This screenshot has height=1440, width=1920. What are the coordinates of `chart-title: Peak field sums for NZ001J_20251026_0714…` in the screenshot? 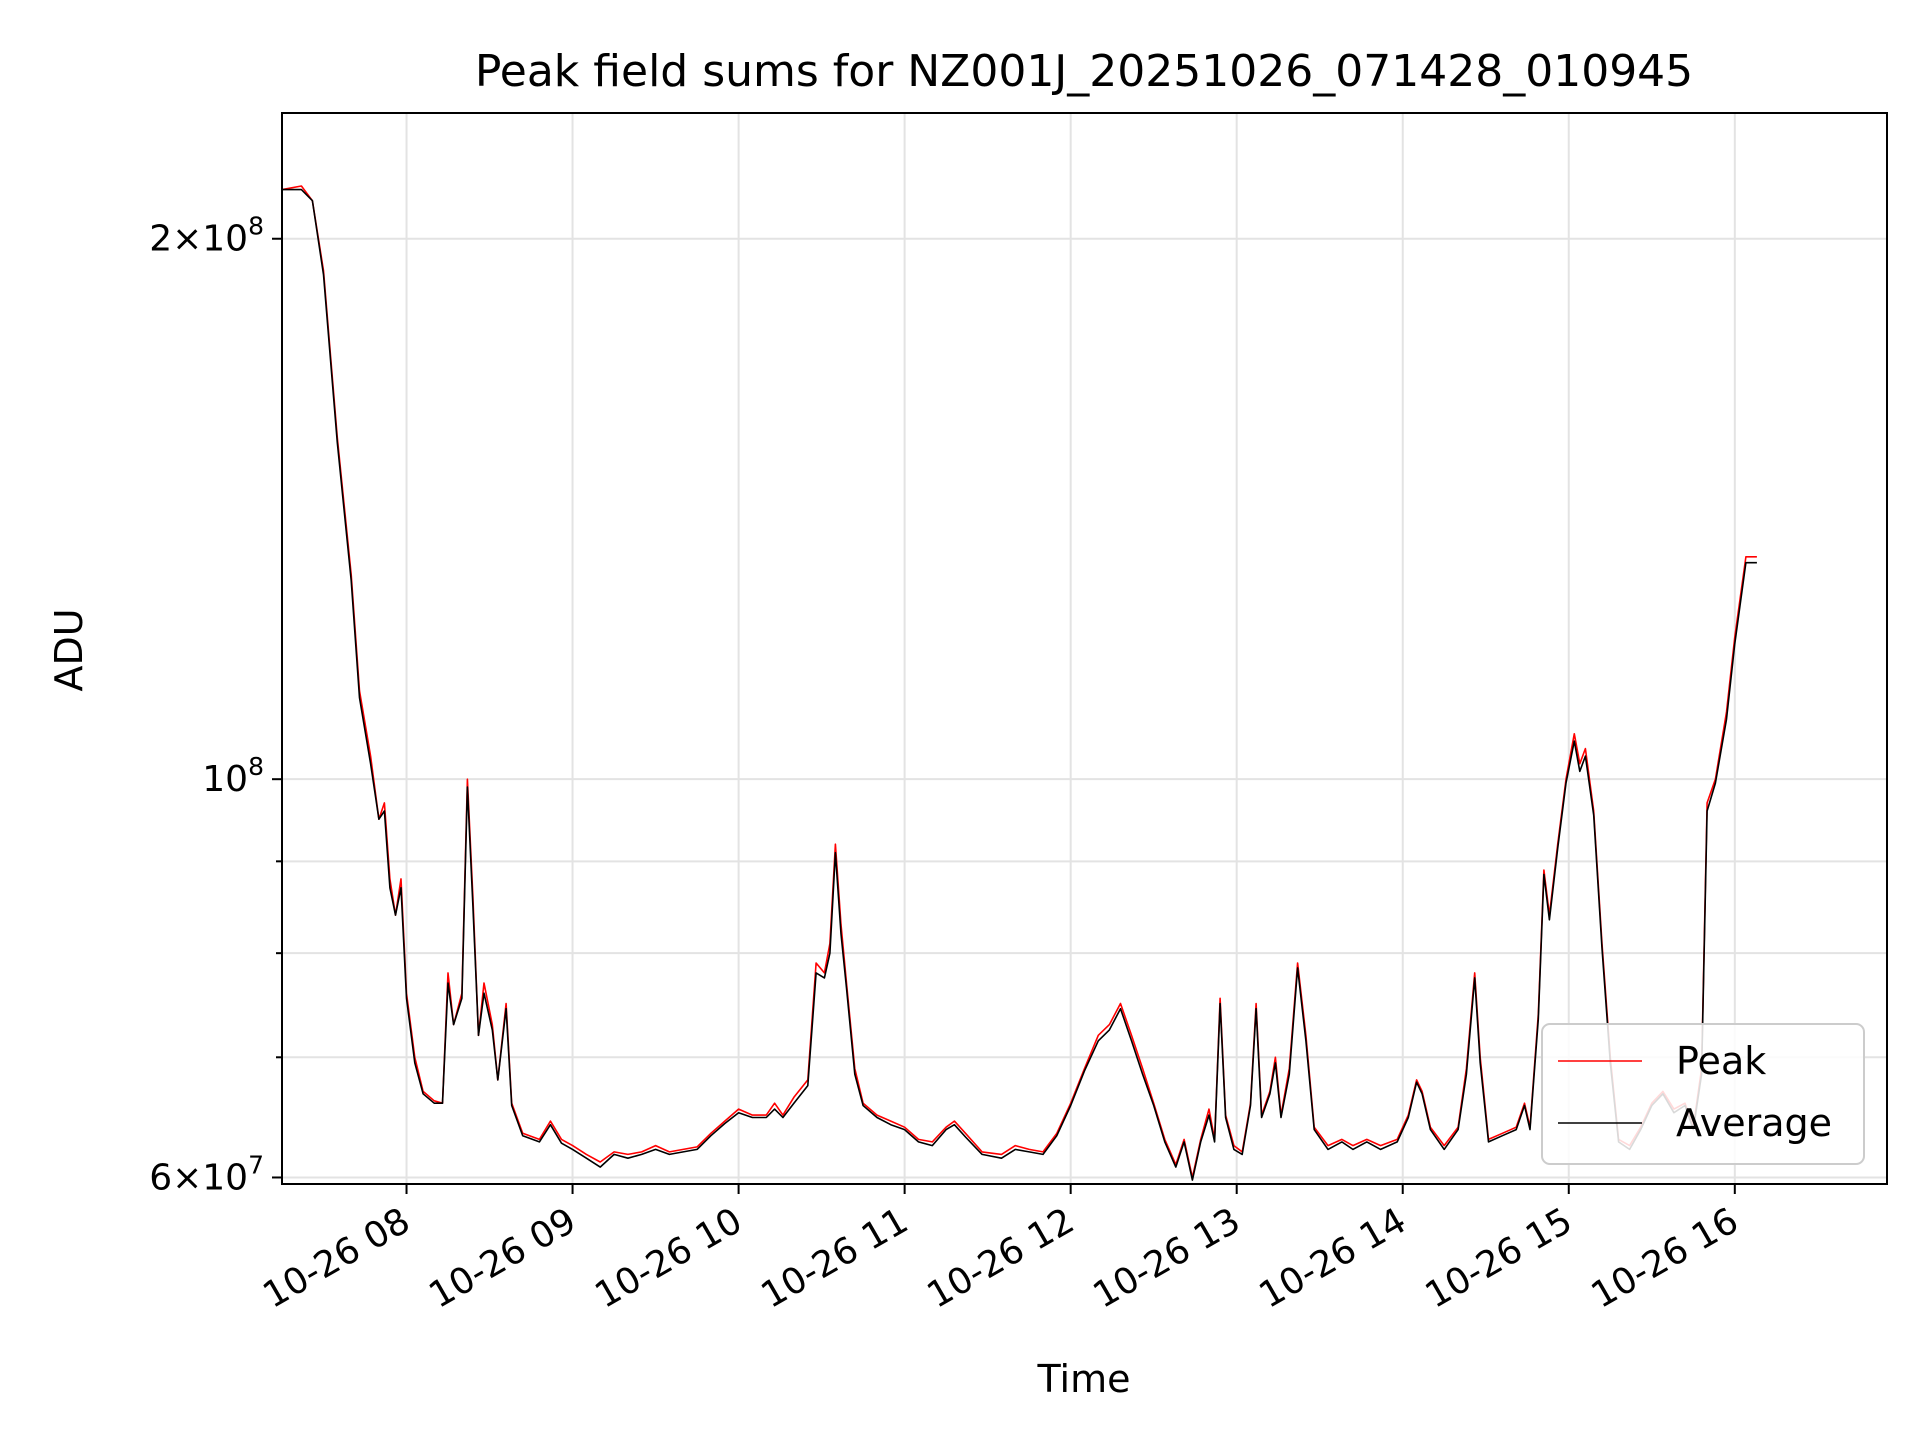 It's located at (1084, 71).